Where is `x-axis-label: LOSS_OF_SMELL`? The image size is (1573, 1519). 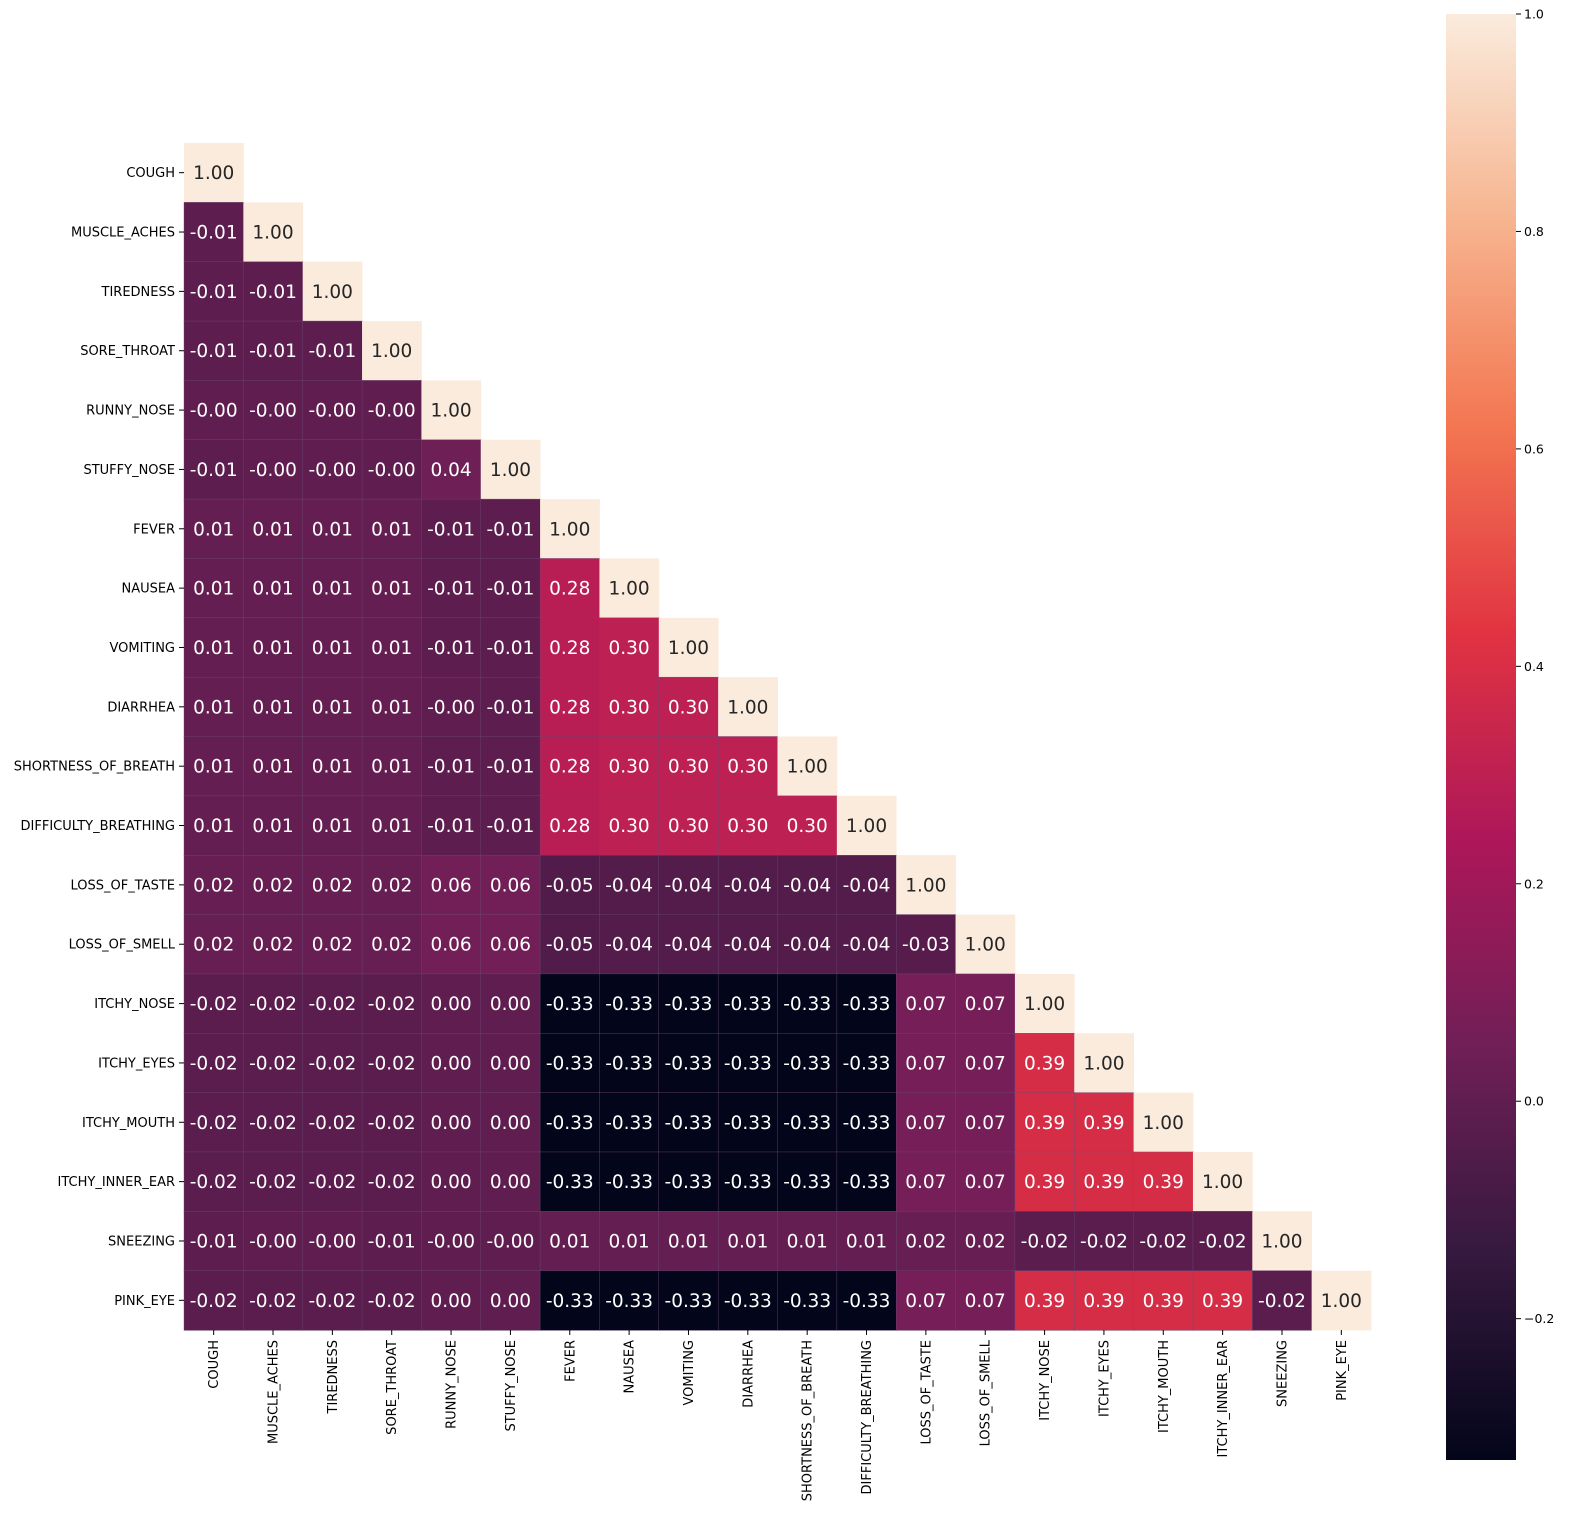 x-axis-label: LOSS_OF_SMELL is located at coordinates (986, 1392).